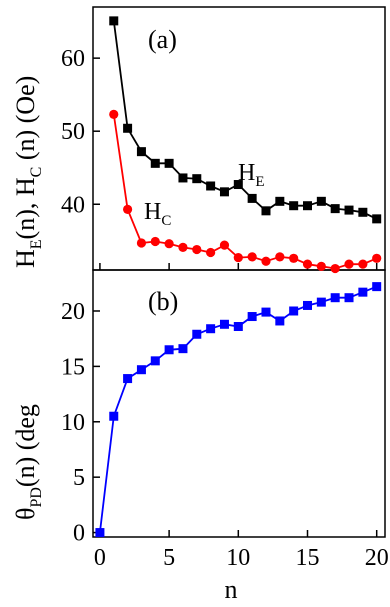  I want to click on x-tick-label-0: 0, so click(100, 558).